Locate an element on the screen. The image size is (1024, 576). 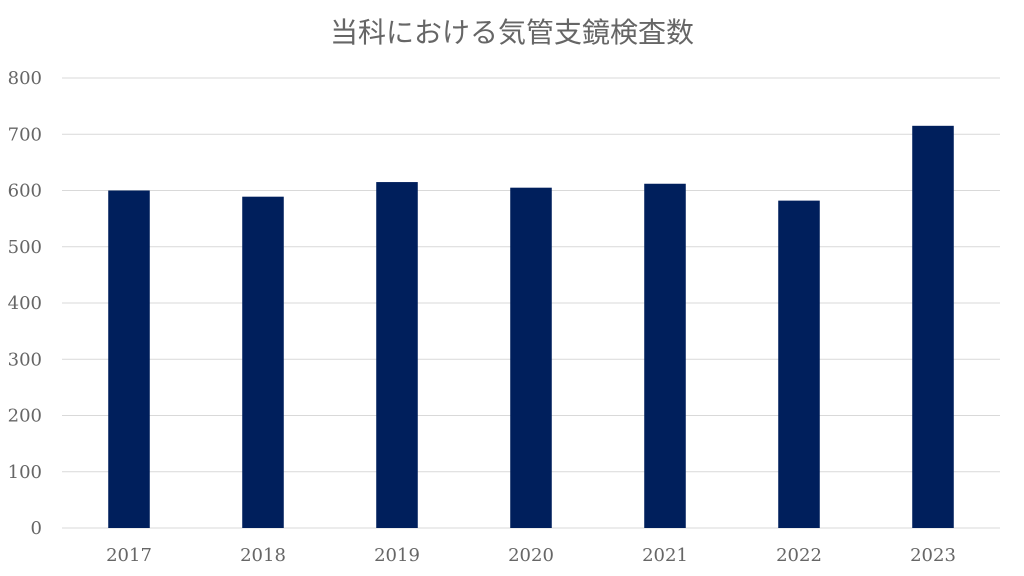
y-tick-label: 600 is located at coordinates (25, 191).